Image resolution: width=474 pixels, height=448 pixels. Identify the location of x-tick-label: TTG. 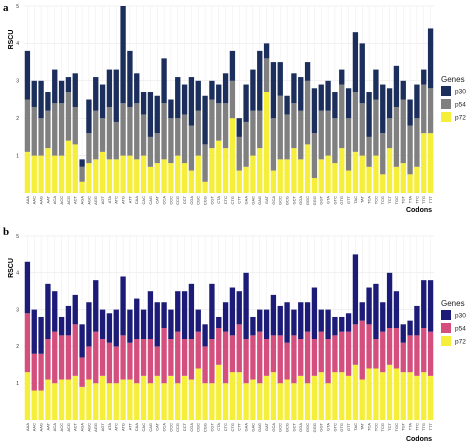
(423, 427).